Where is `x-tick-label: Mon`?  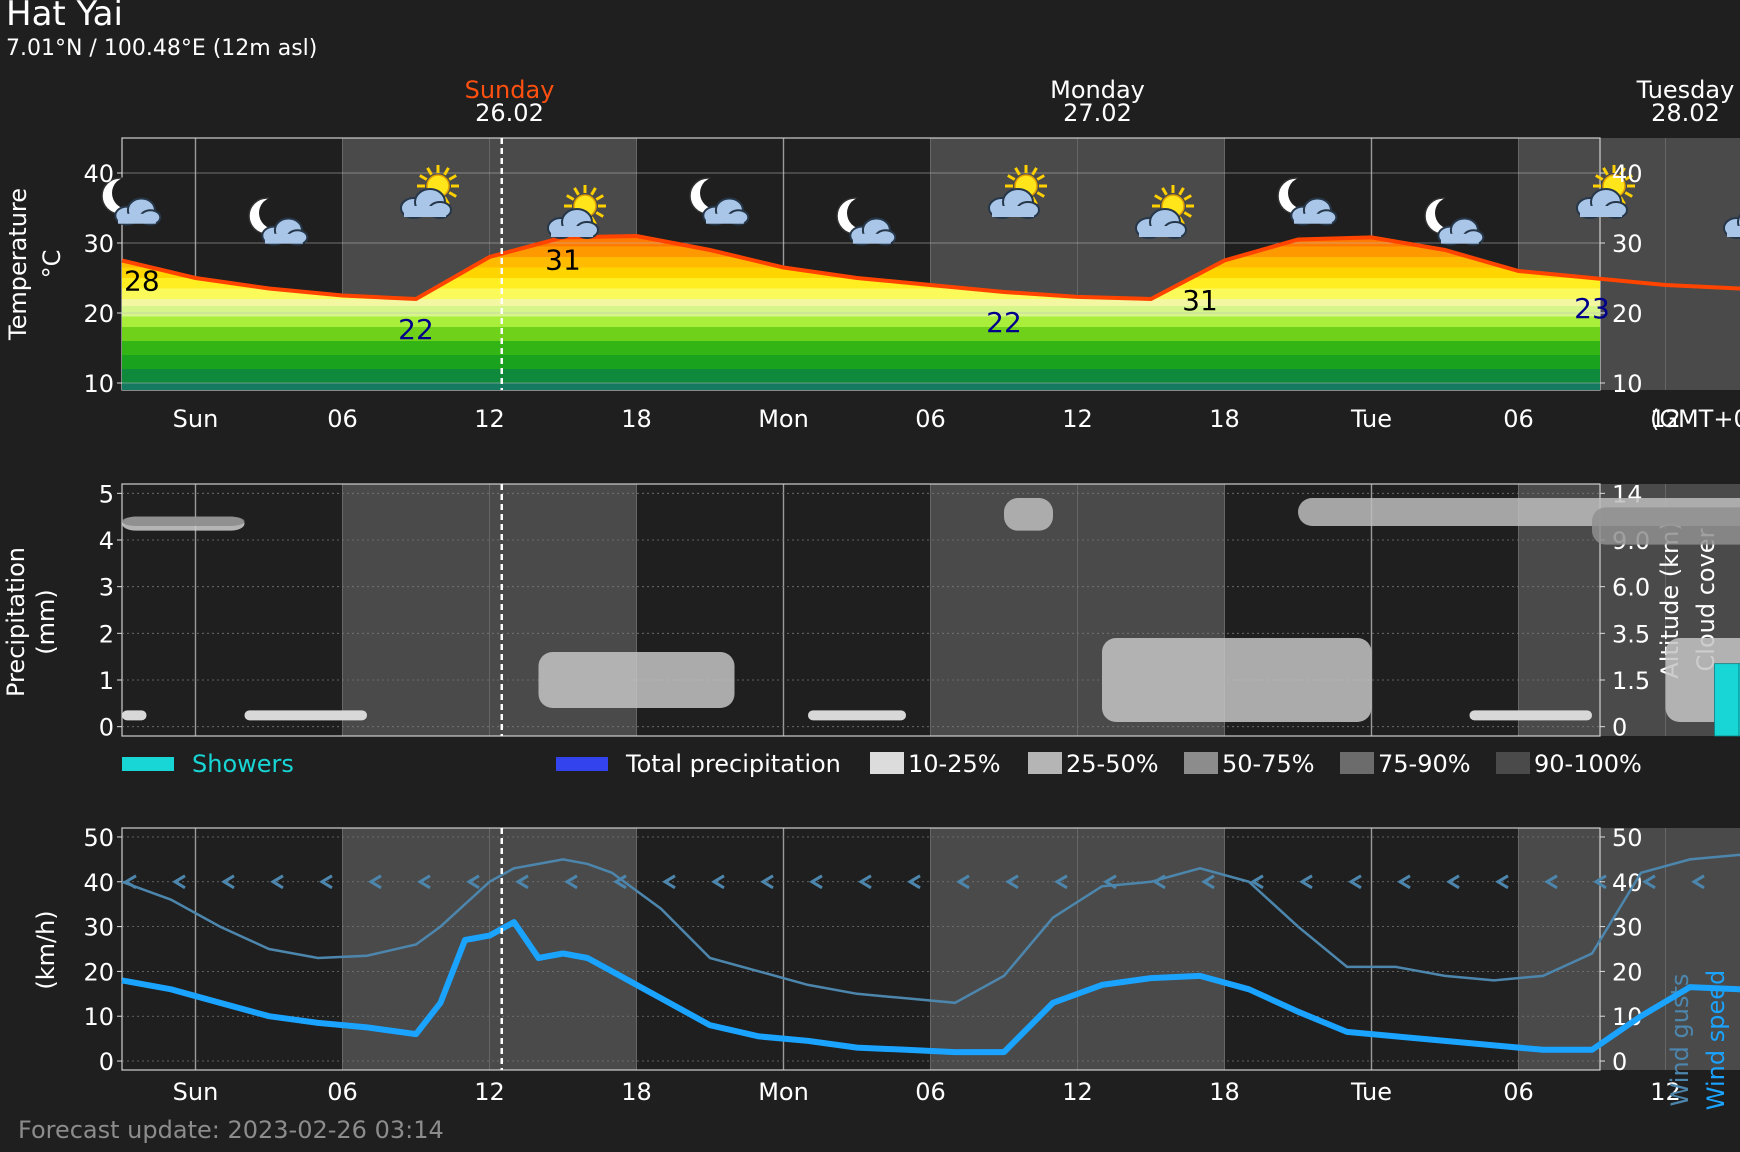 x-tick-label: Mon is located at coordinates (783, 419).